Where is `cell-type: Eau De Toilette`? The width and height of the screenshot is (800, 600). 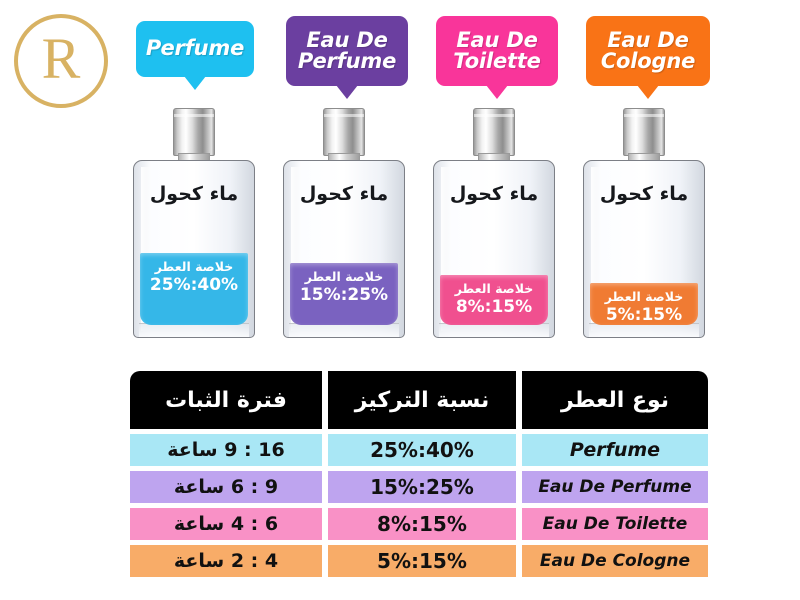 cell-type: Eau De Toilette is located at coordinates (614, 524).